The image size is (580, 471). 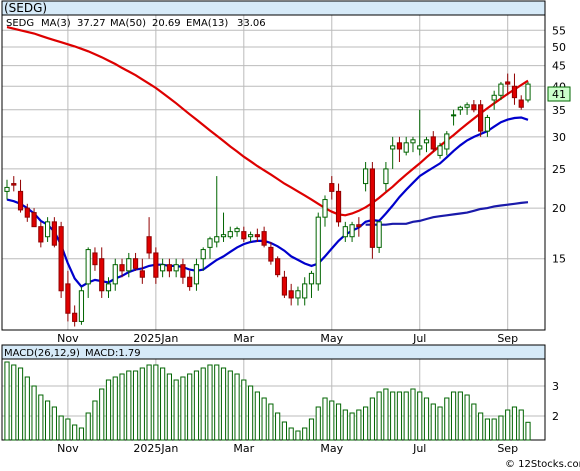 I want to click on main-y-axis: 152025303540455055, so click(x=559, y=144).